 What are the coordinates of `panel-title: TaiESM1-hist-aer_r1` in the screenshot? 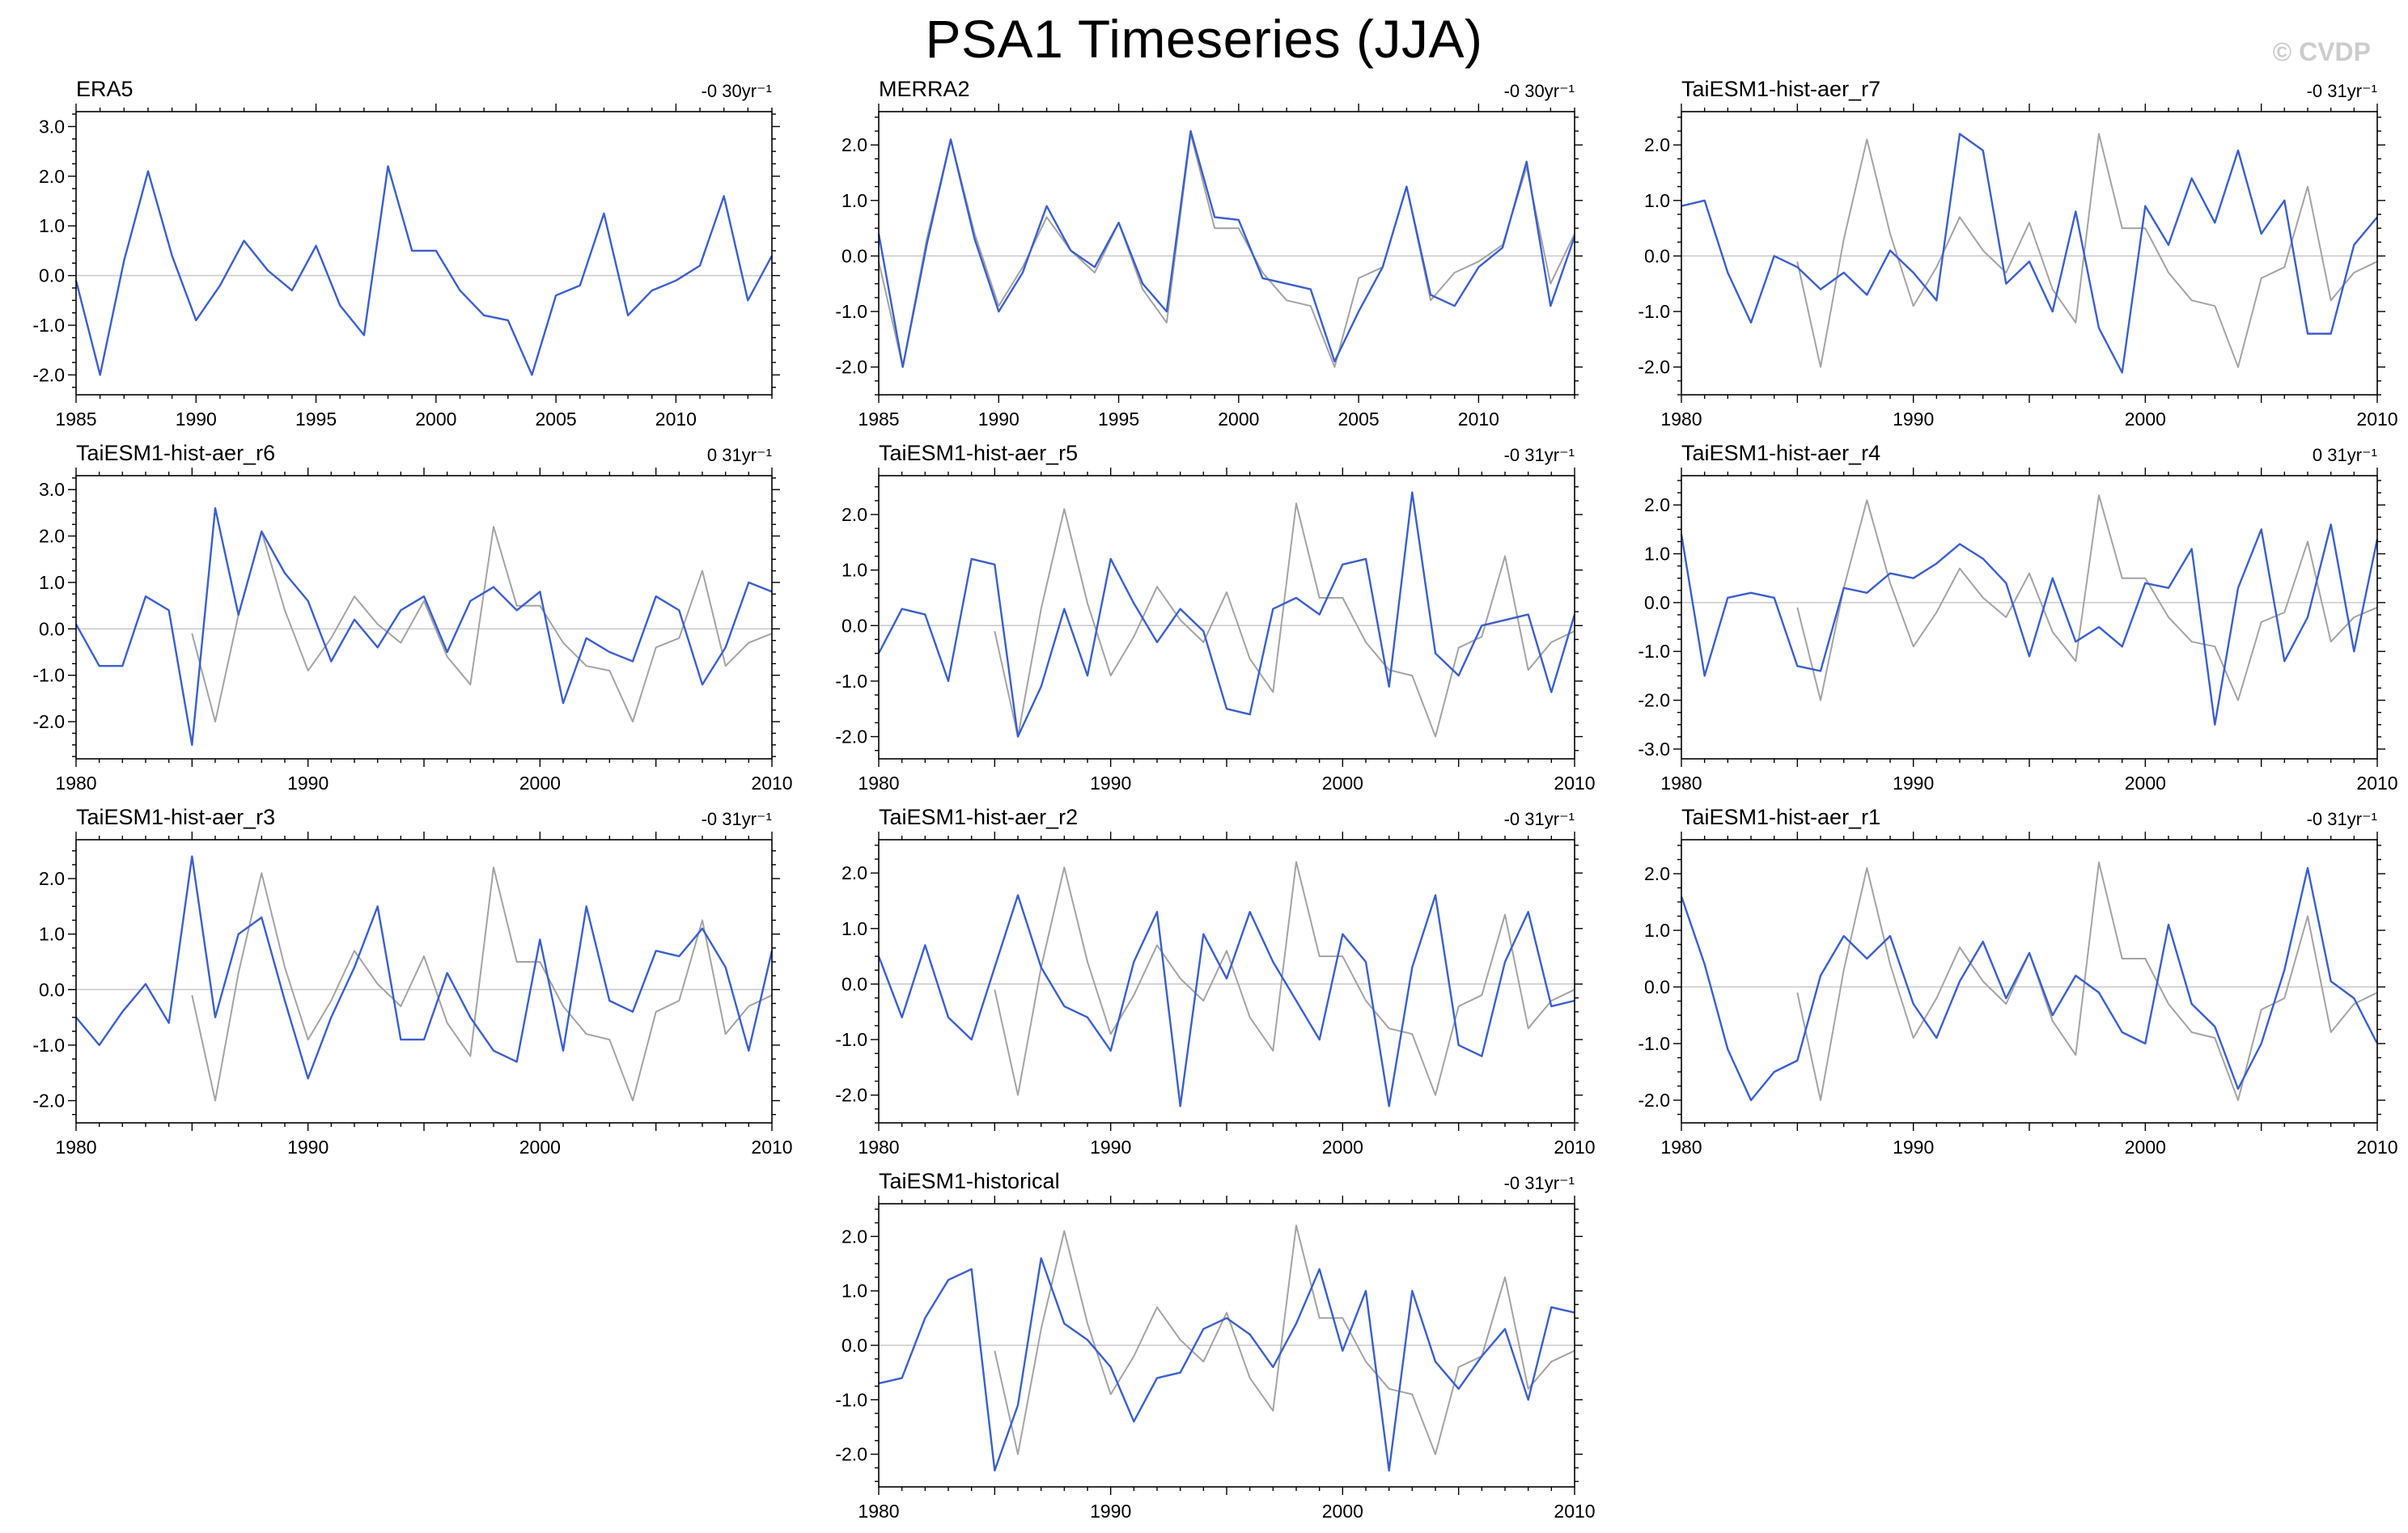 It's located at (1781, 817).